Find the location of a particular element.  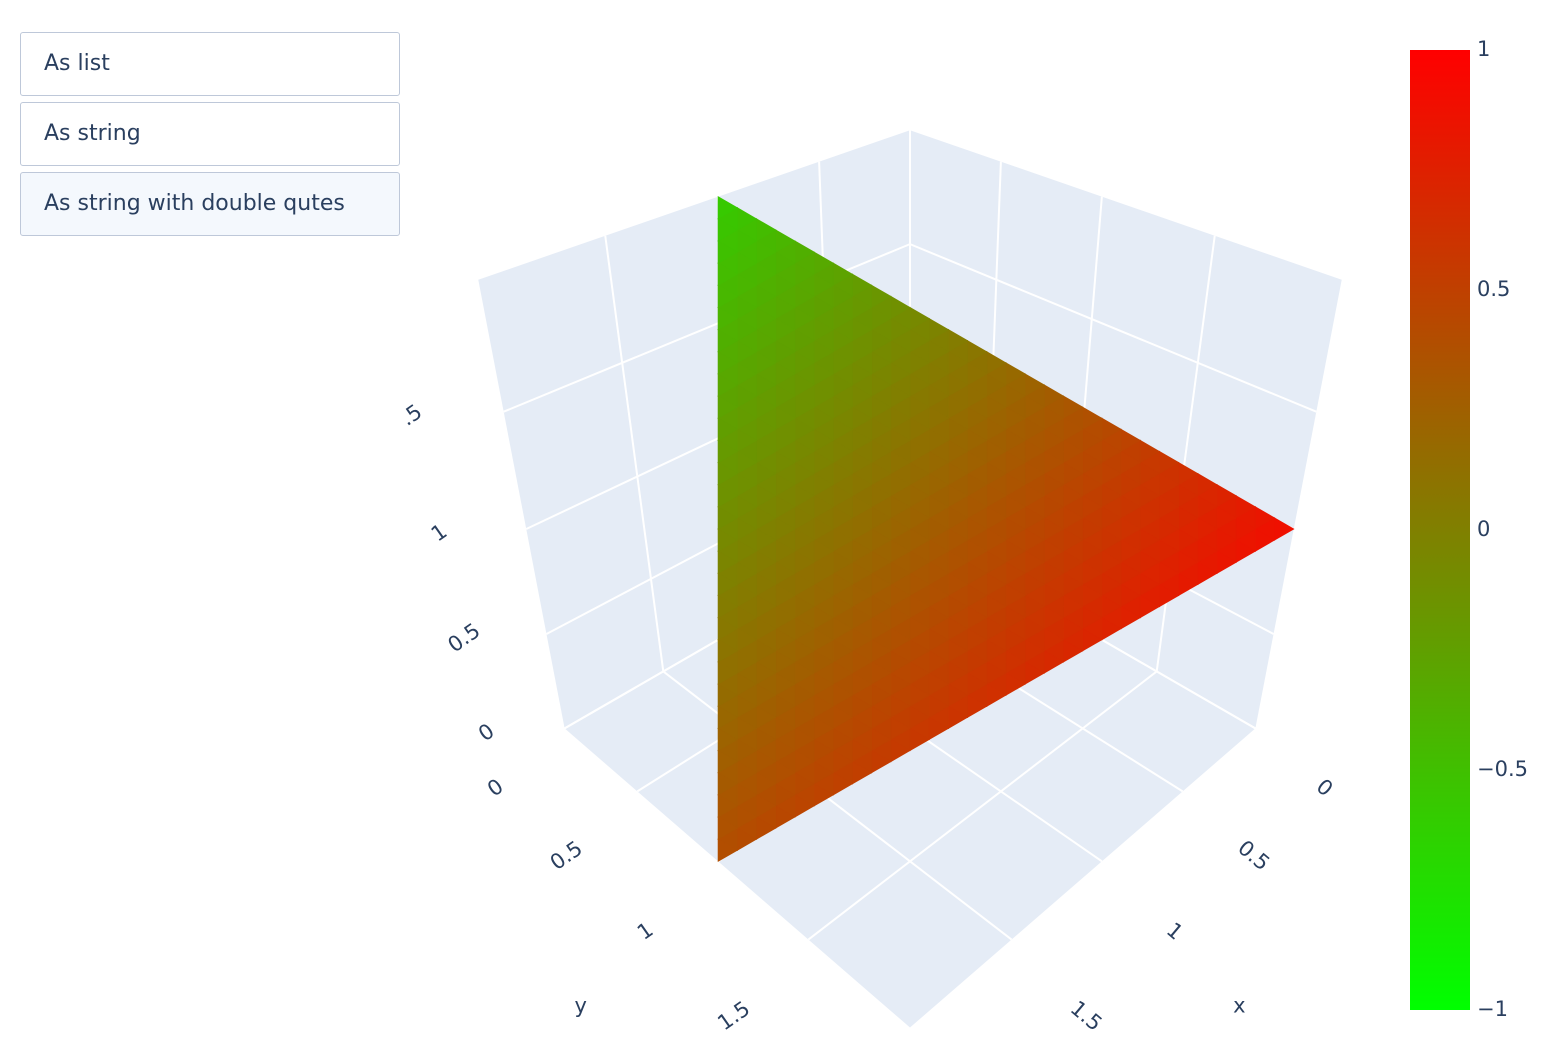

button: As string is located at coordinates (210, 134).